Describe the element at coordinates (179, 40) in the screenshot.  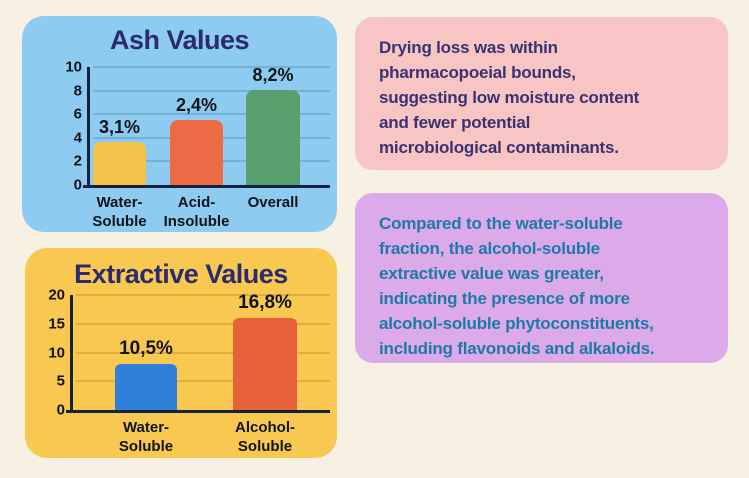
I see `ash-chart-title: Ash Values` at that location.